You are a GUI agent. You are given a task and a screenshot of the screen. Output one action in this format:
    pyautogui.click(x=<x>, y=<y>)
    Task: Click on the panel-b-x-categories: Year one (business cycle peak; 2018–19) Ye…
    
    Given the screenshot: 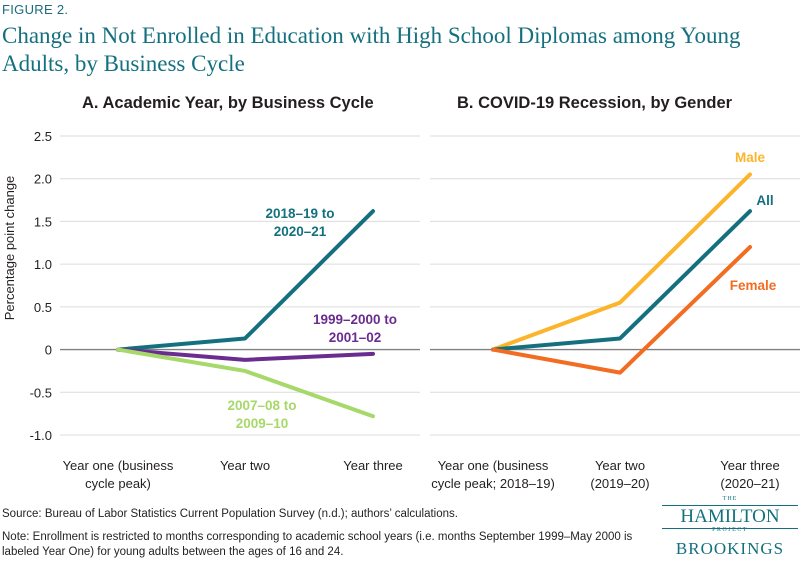 What is the action you would take?
    pyautogui.click(x=605, y=474)
    